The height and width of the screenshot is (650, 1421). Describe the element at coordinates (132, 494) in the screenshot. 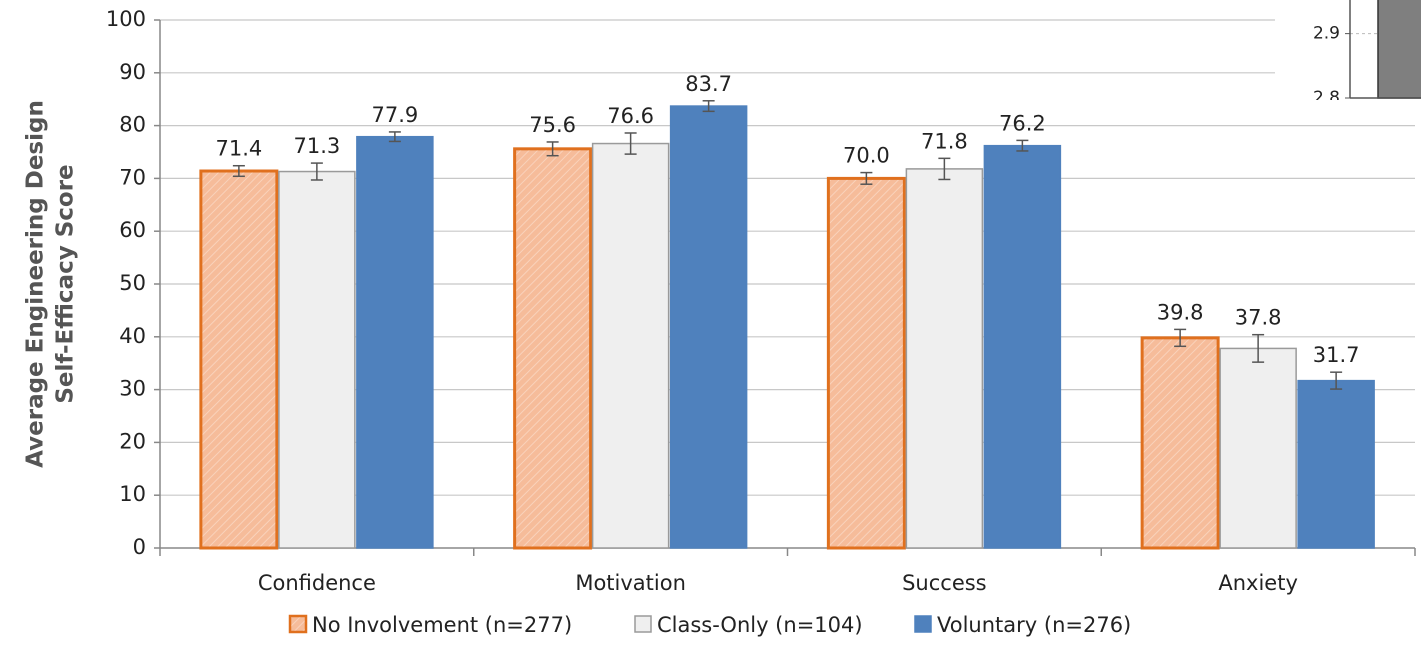

I see `y-tick-label: 10` at that location.